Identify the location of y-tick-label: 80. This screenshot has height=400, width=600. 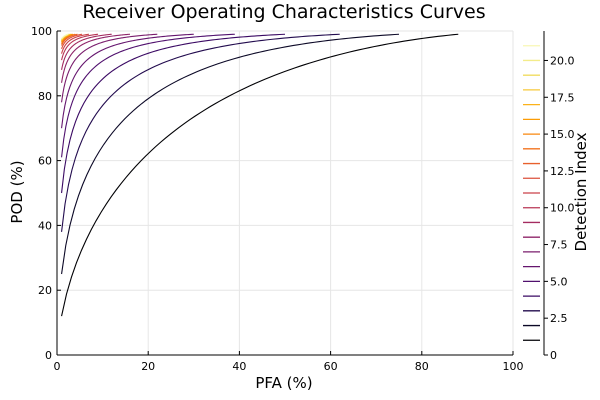
(45, 96).